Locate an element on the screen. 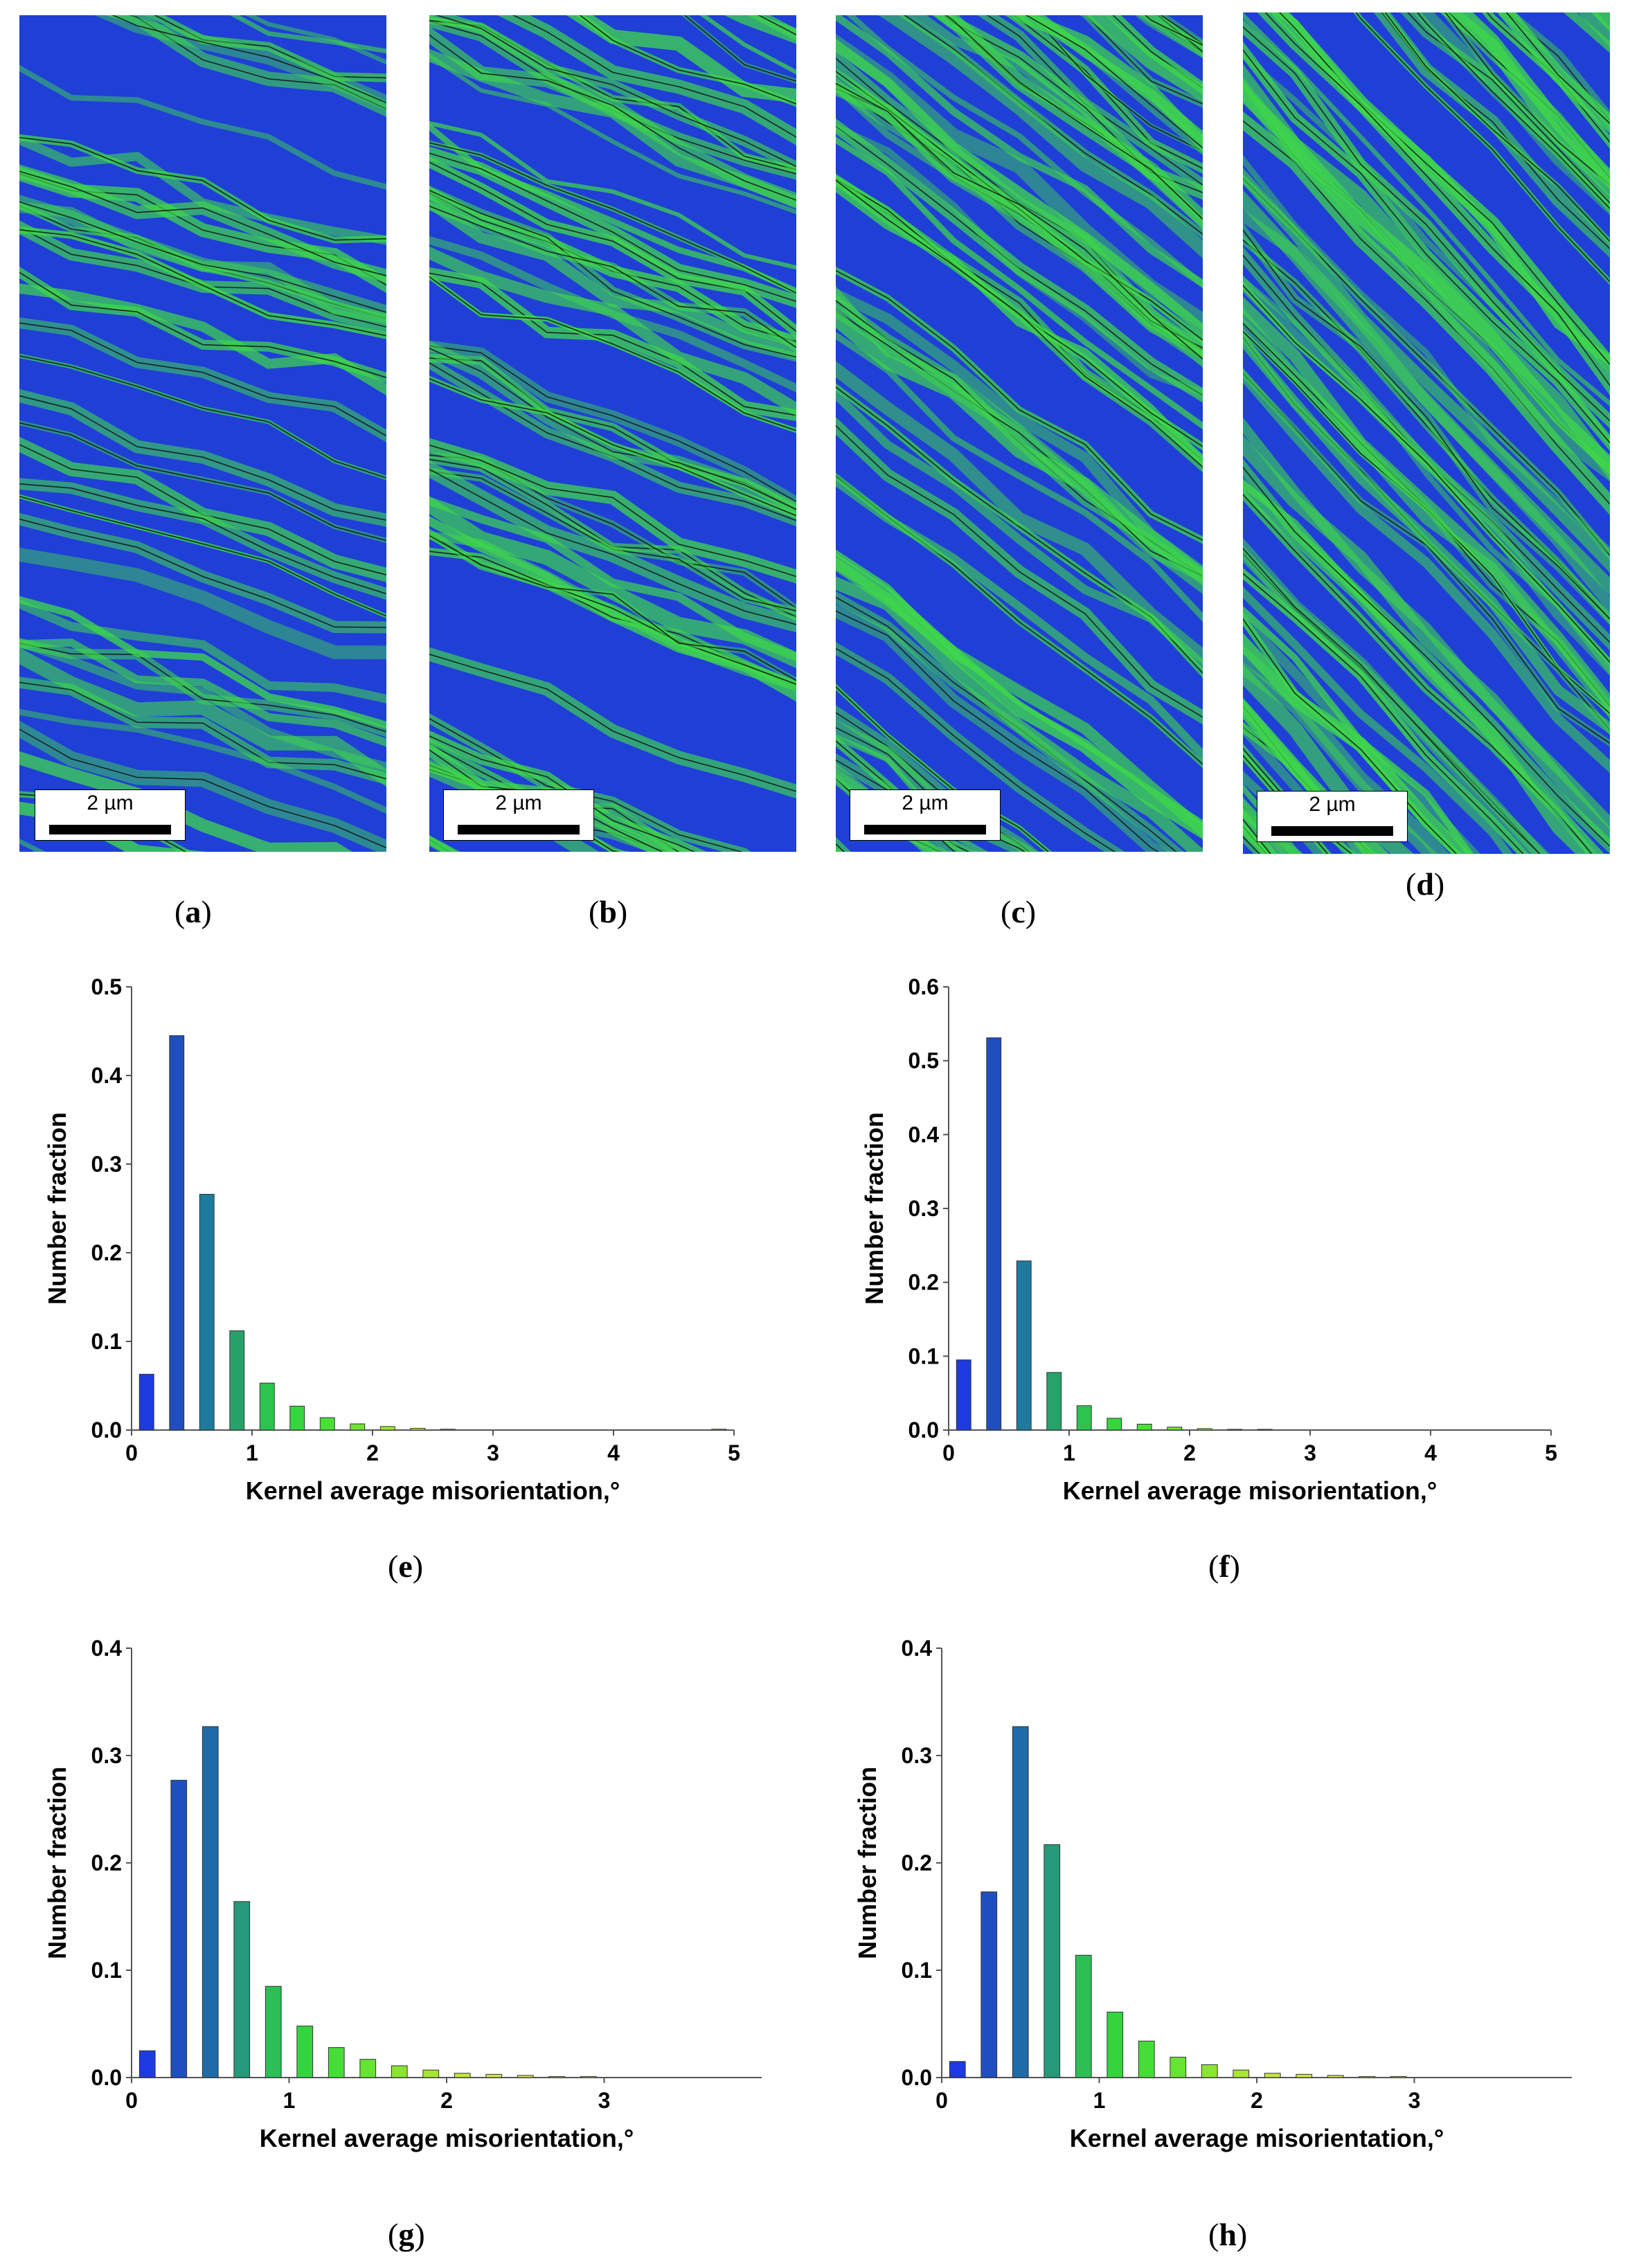 This screenshot has height=2268, width=1630. scale-line-a is located at coordinates (110, 829).